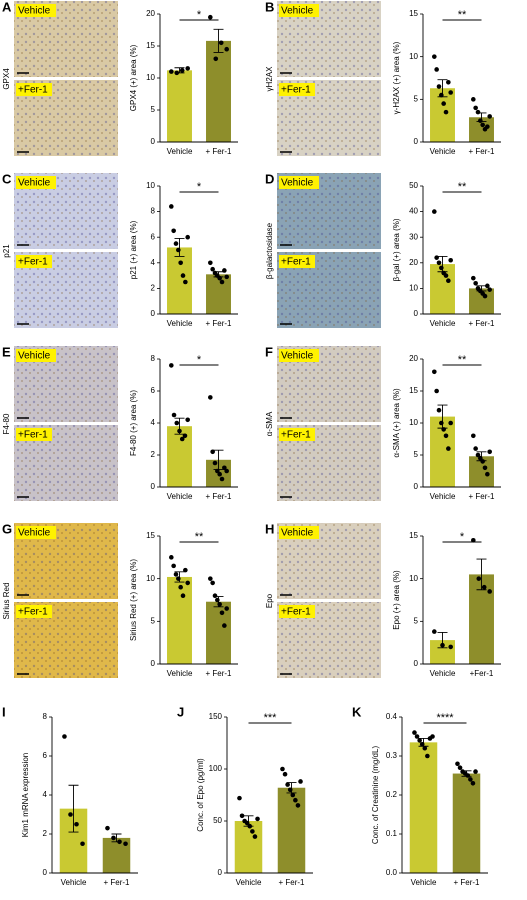  I want to click on image-label: F4-80, so click(6, 423).